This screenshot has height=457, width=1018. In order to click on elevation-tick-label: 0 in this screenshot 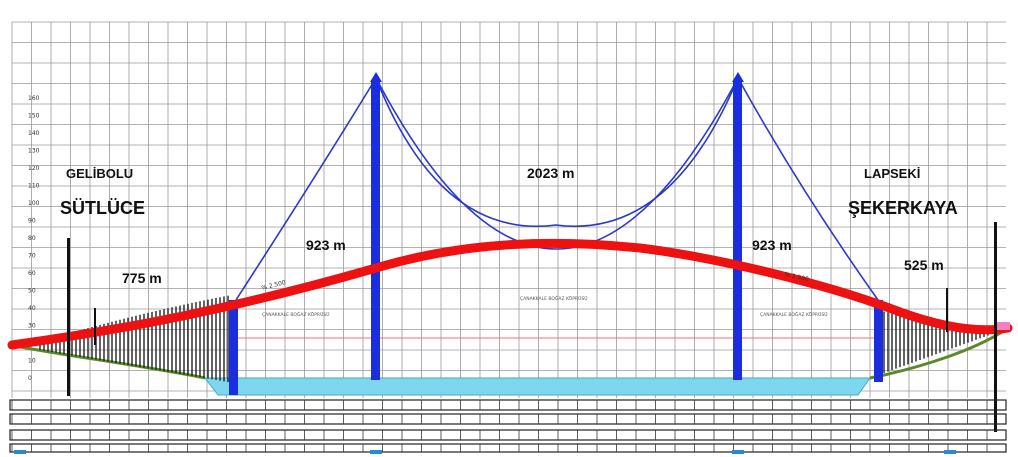, I will do `click(30, 378)`.